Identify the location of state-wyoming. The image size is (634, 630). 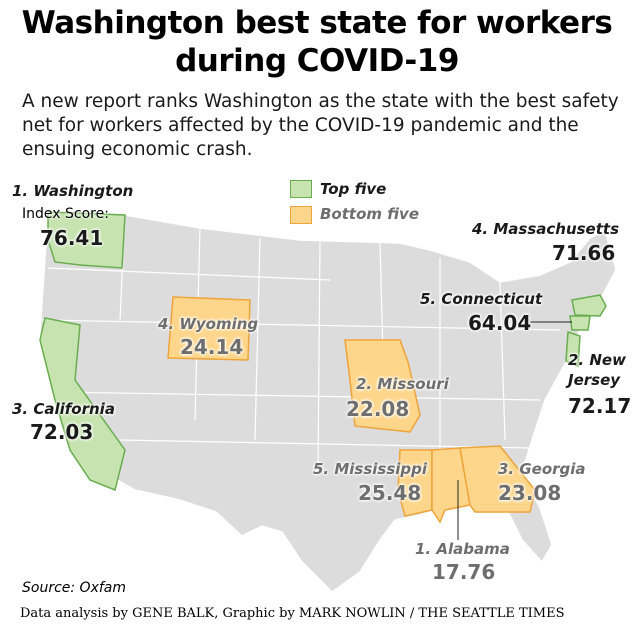
(209, 328).